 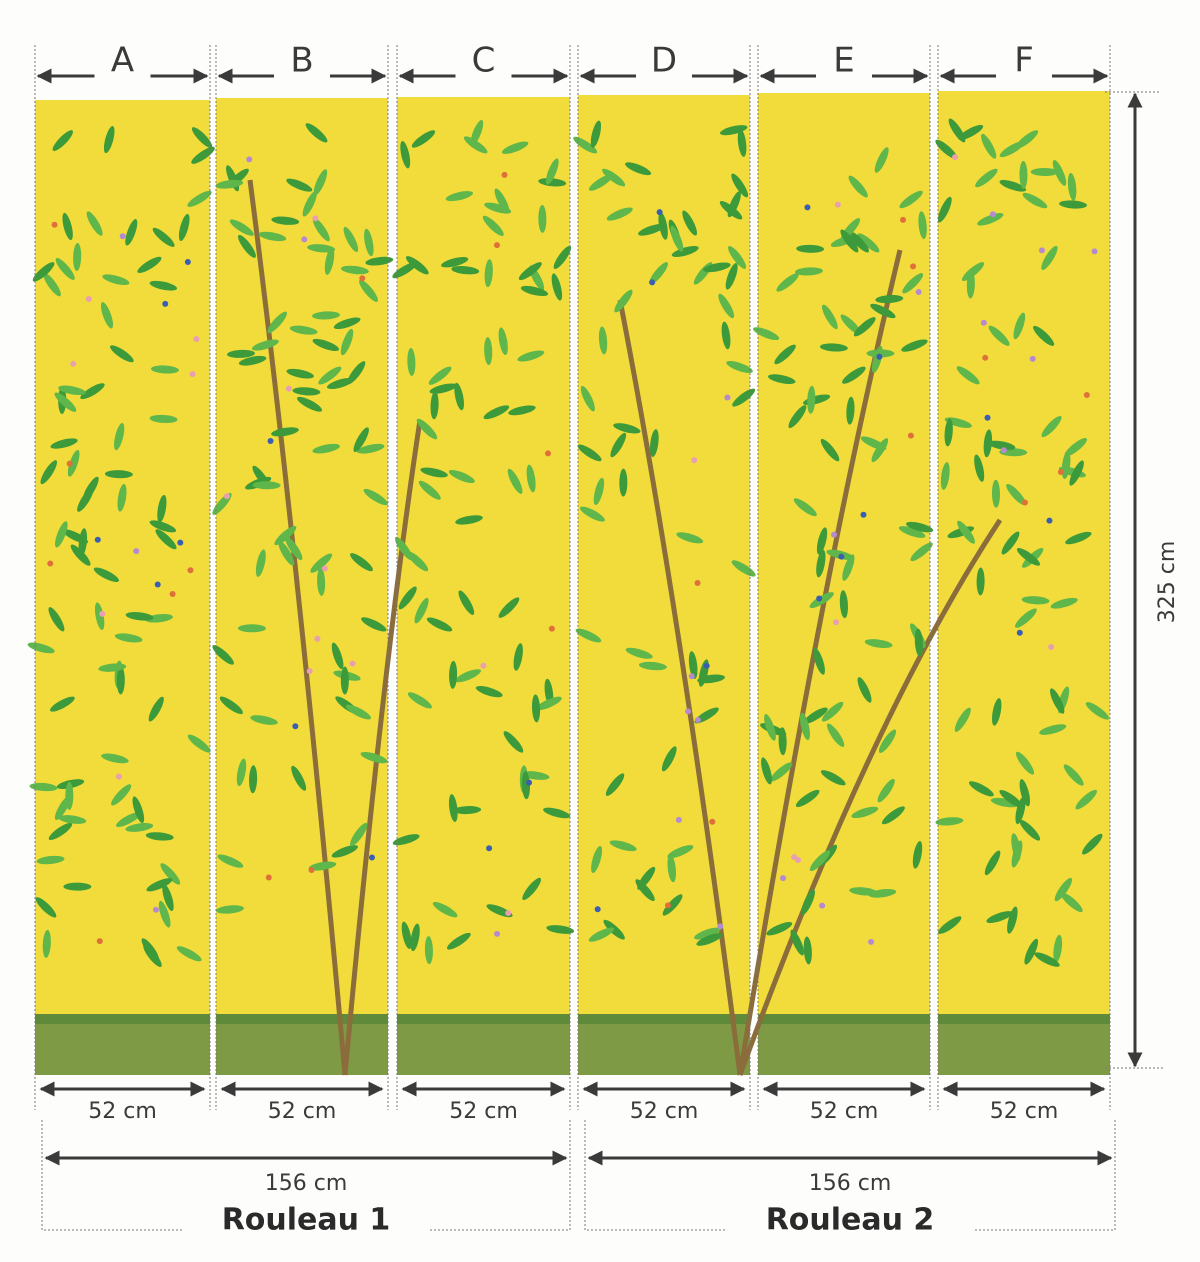 What do you see at coordinates (843, 61) in the screenshot?
I see `panel-letter: E` at bounding box center [843, 61].